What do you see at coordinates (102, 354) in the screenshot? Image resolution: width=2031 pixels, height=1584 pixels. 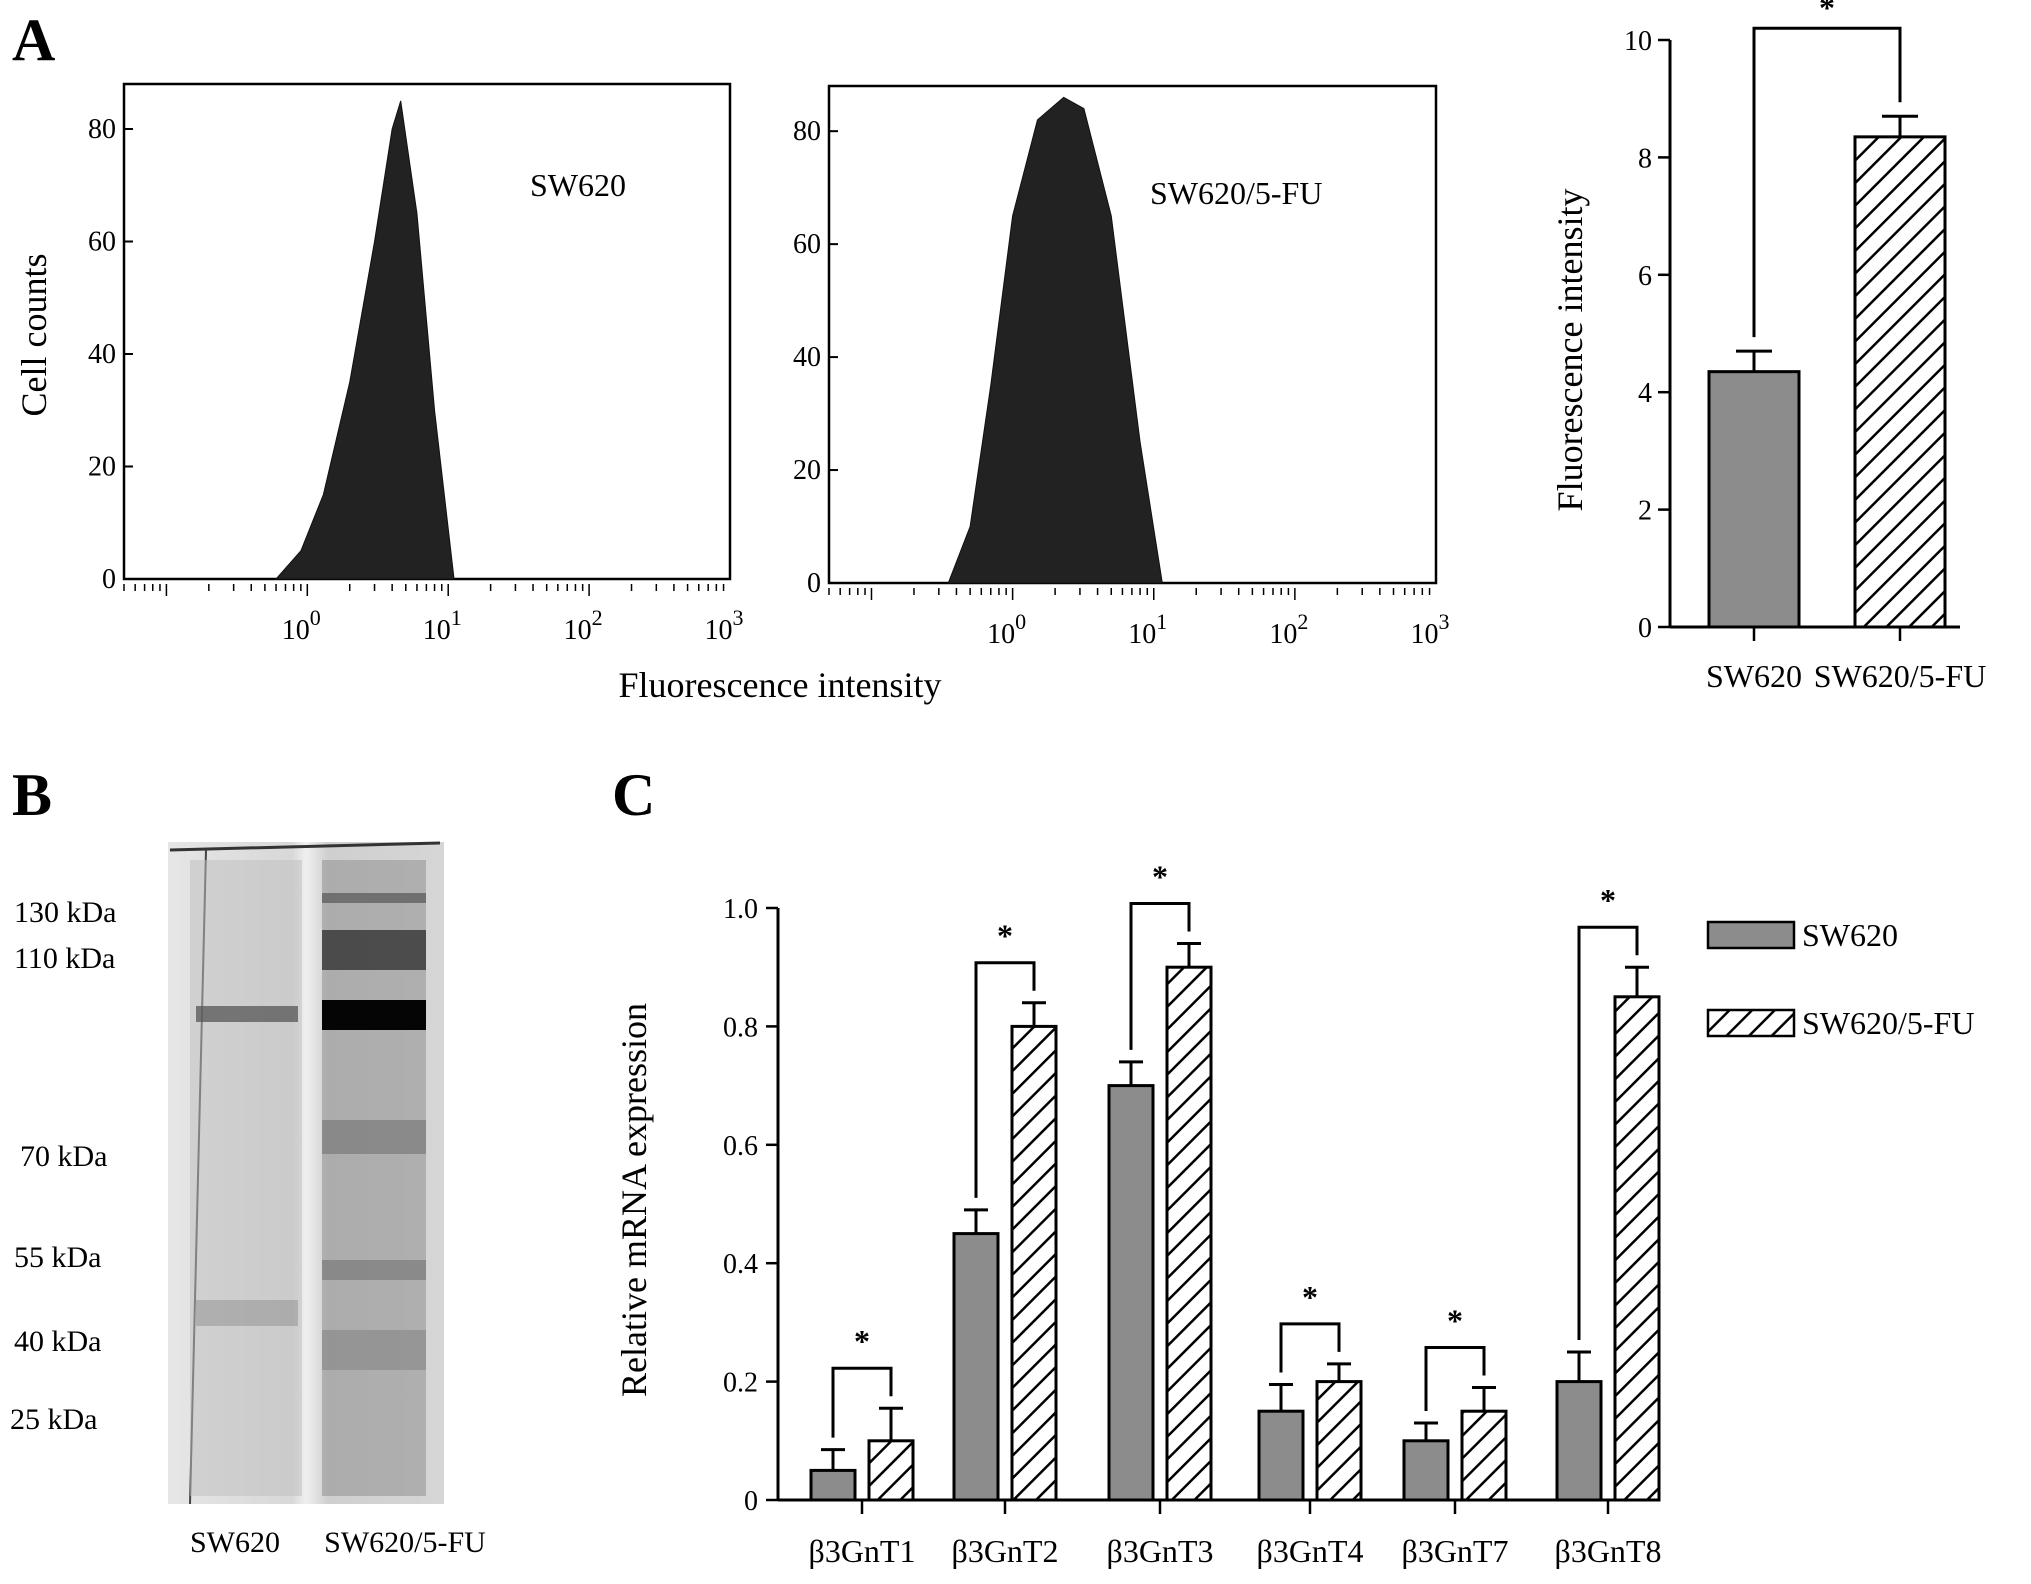 I see `hist-left-ytick-label-40: 40` at bounding box center [102, 354].